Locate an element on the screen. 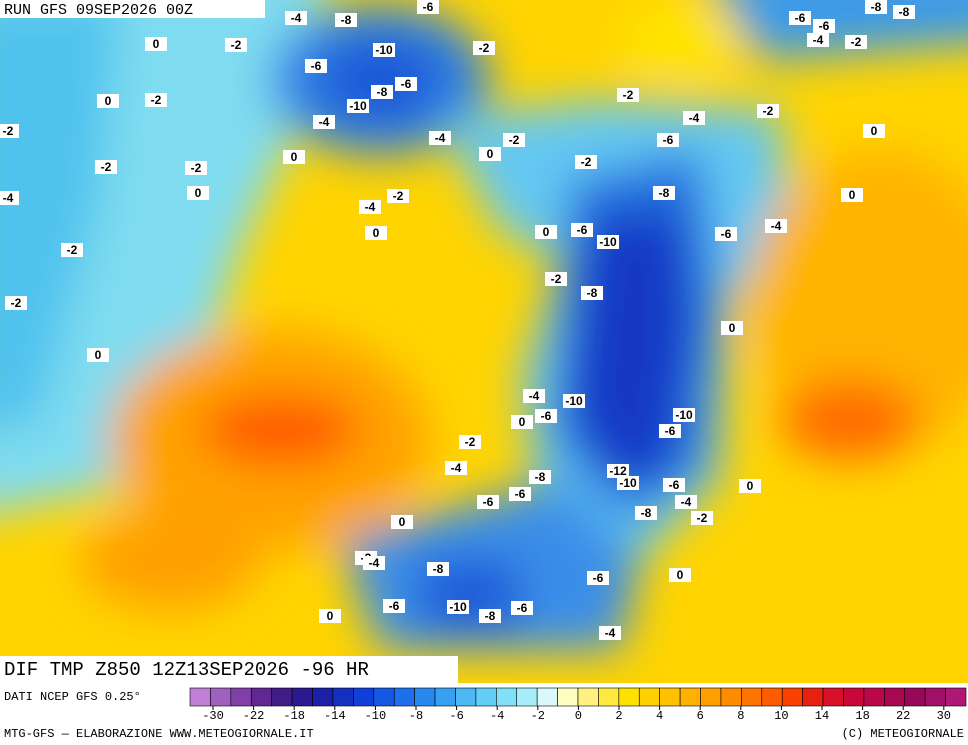  map-title: DIF TMP Z850 12Z13SEP2026 -96 HR is located at coordinates (186, 670).